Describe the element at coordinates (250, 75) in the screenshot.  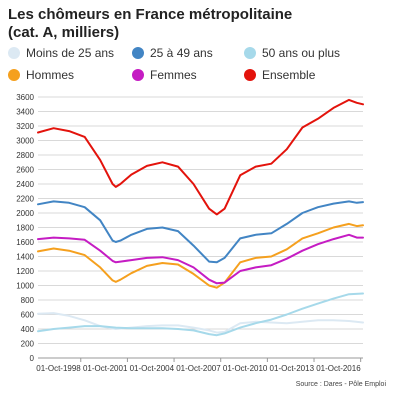
I see `legend-swatch-ensemble` at that location.